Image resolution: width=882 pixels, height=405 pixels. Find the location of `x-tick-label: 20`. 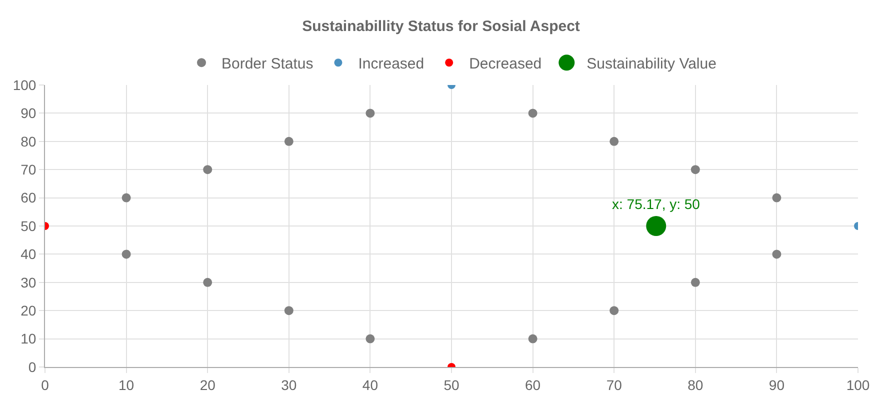

x-tick-label: 20 is located at coordinates (208, 384).